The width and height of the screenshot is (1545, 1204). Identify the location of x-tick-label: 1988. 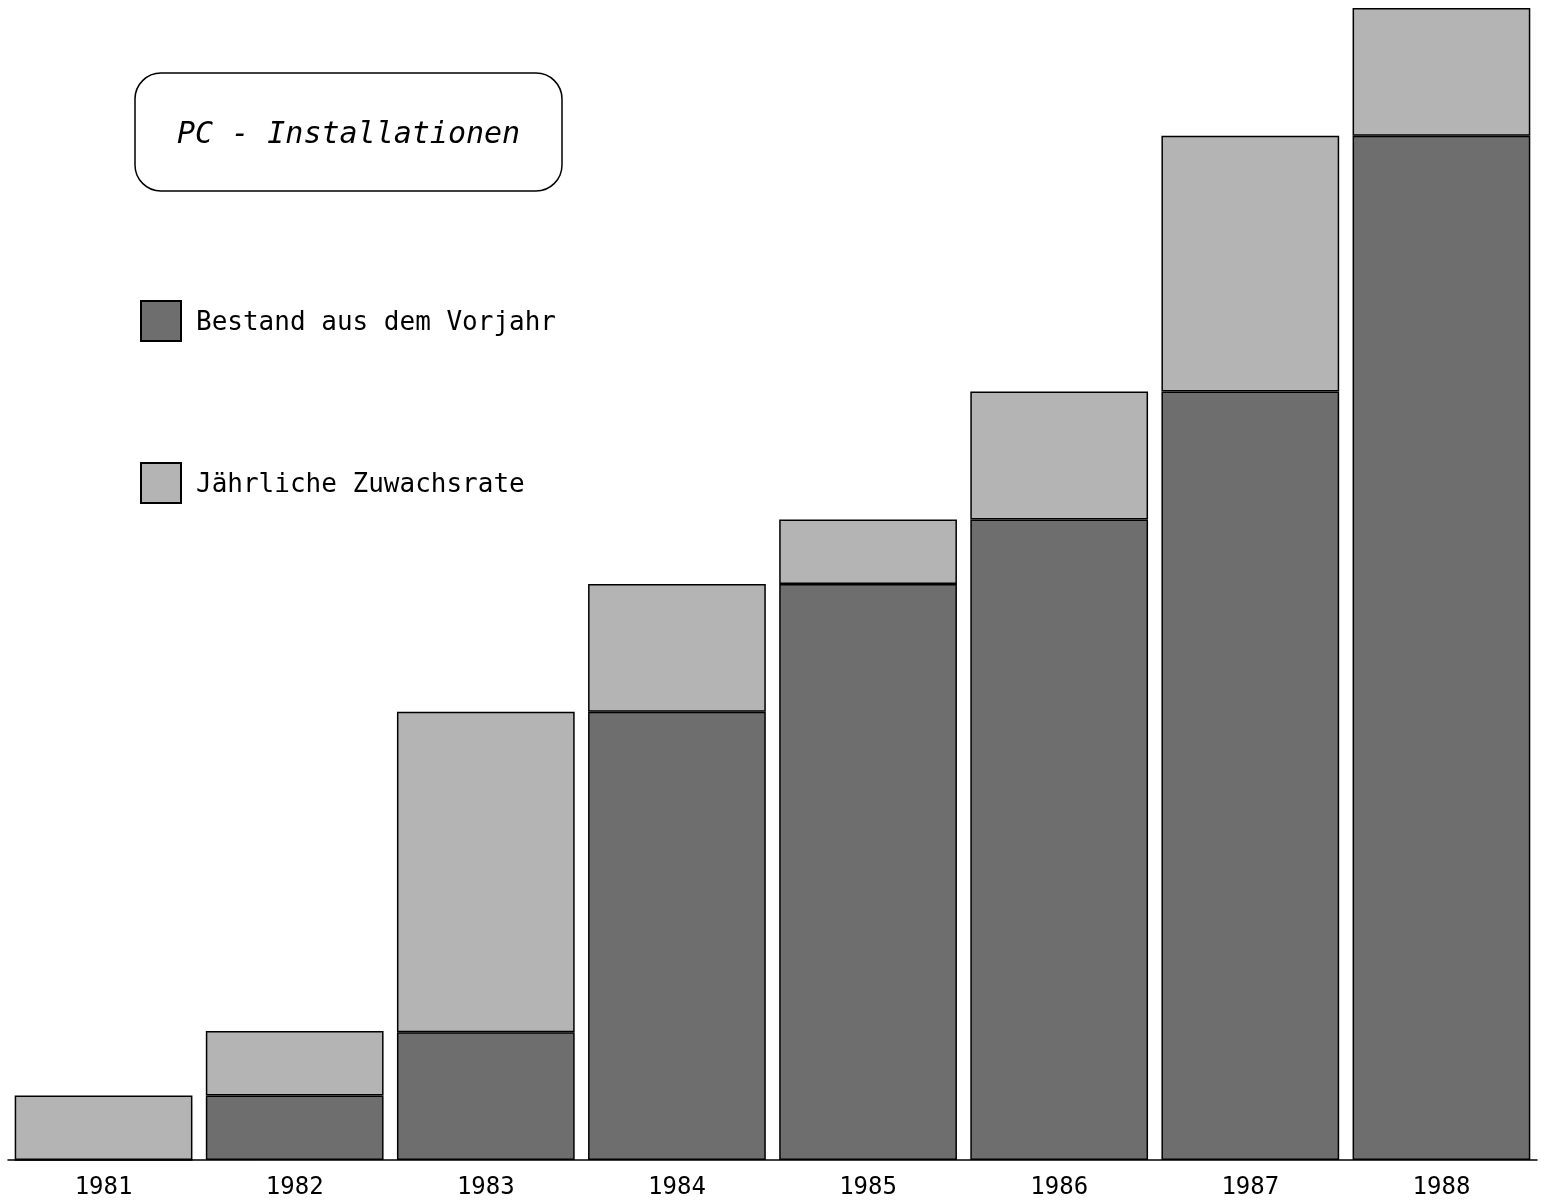
(1441, 1186).